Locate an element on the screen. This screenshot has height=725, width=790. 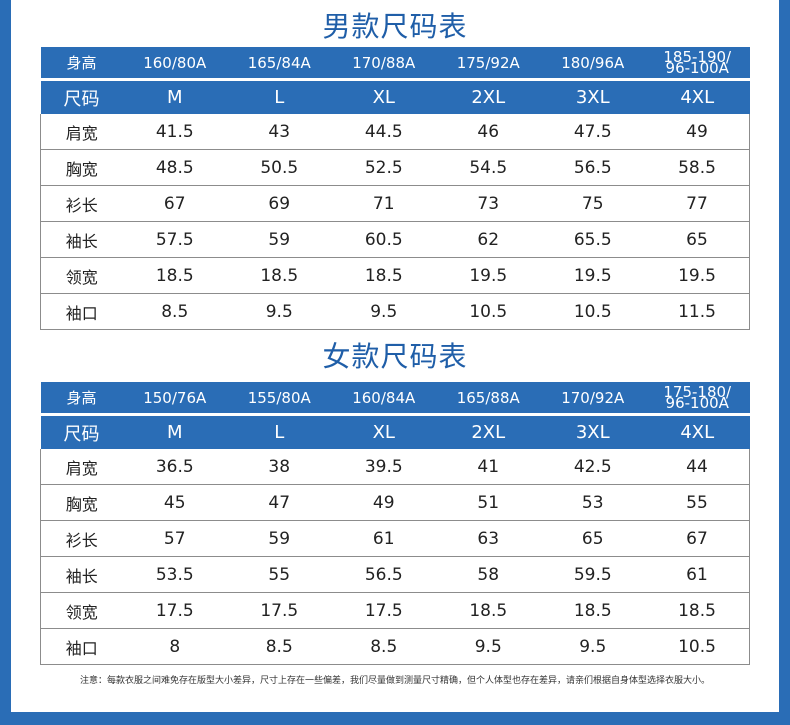
men-size-chart-title: 男款尺码表 is located at coordinates (395, 26).